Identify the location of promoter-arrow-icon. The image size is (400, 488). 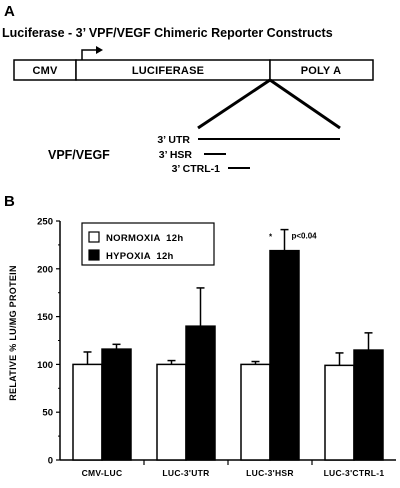
(90, 54).